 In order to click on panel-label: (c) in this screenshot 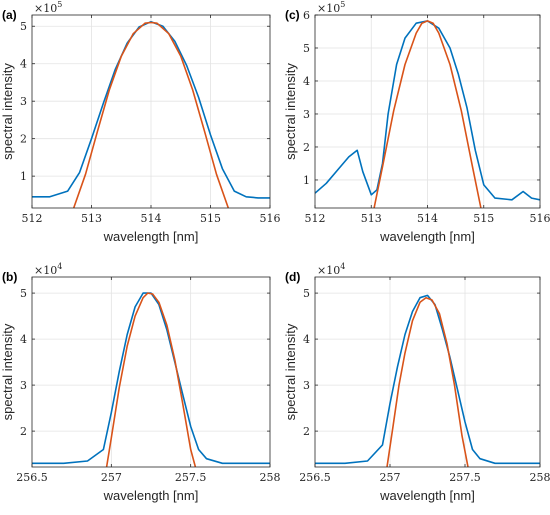, I will do `click(292, 15)`.